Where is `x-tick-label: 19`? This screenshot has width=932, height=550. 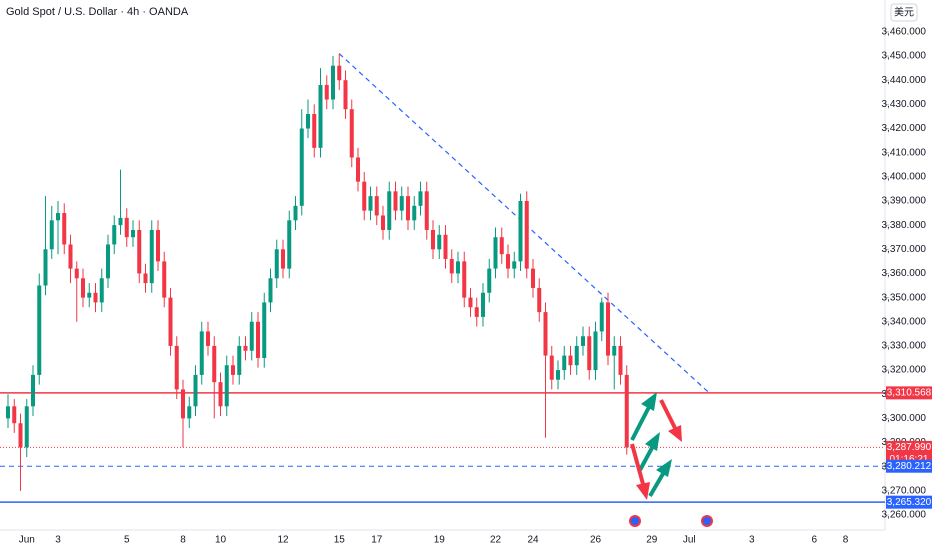
x-tick-label: 19 is located at coordinates (440, 540).